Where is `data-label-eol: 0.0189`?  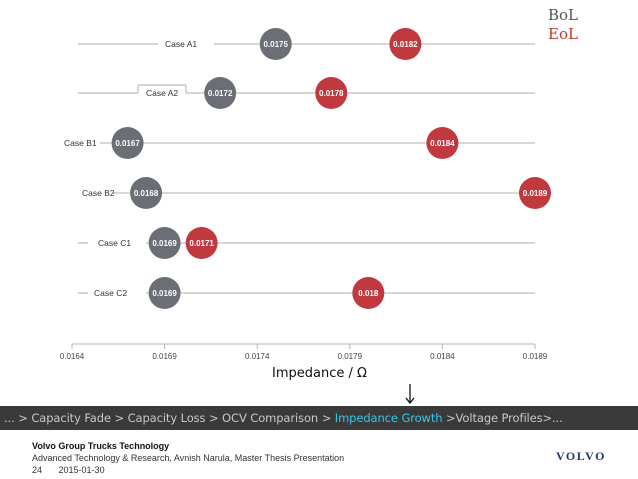
data-label-eol: 0.0189 is located at coordinates (535, 193).